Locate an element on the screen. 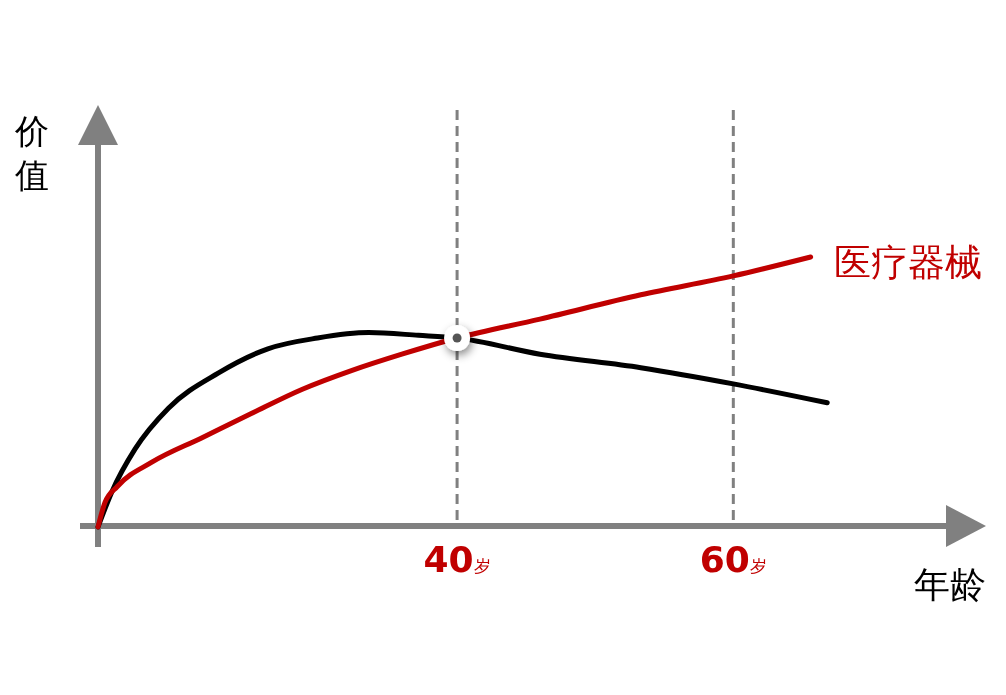 The width and height of the screenshot is (1006, 695). x-axis-title: 年龄 is located at coordinates (950, 584).